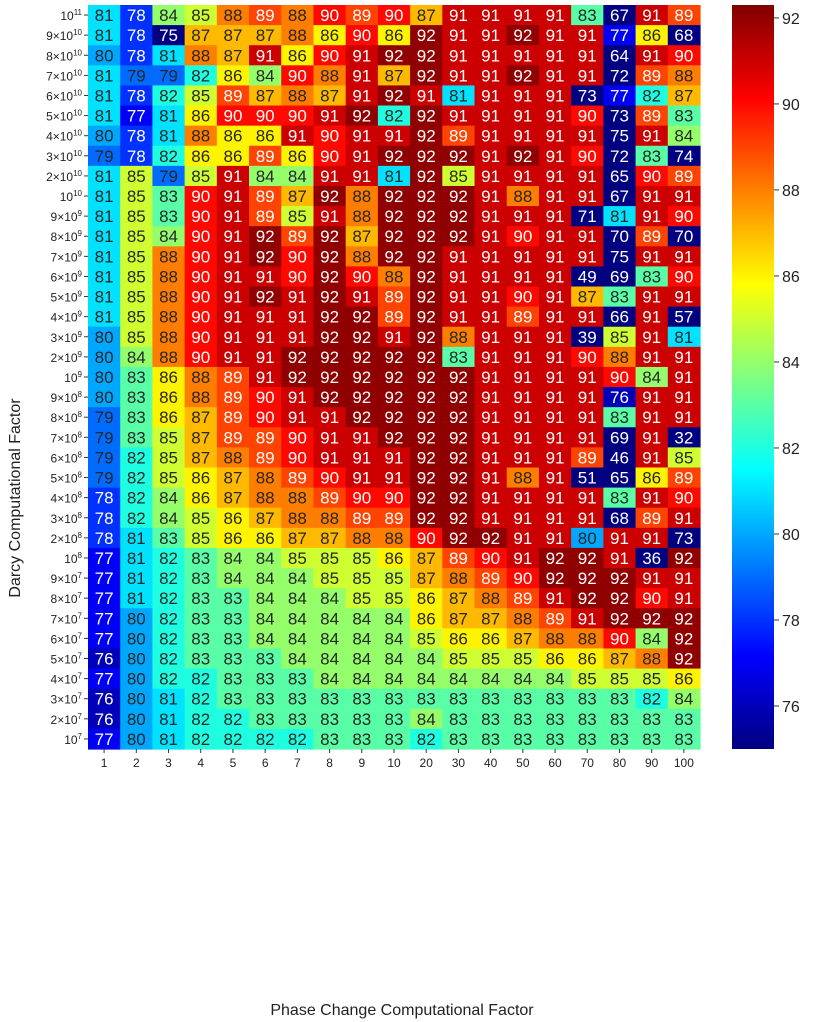 This screenshot has width=817, height=1022. What do you see at coordinates (265, 498) in the screenshot?
I see `cell-value-label: 88` at bounding box center [265, 498].